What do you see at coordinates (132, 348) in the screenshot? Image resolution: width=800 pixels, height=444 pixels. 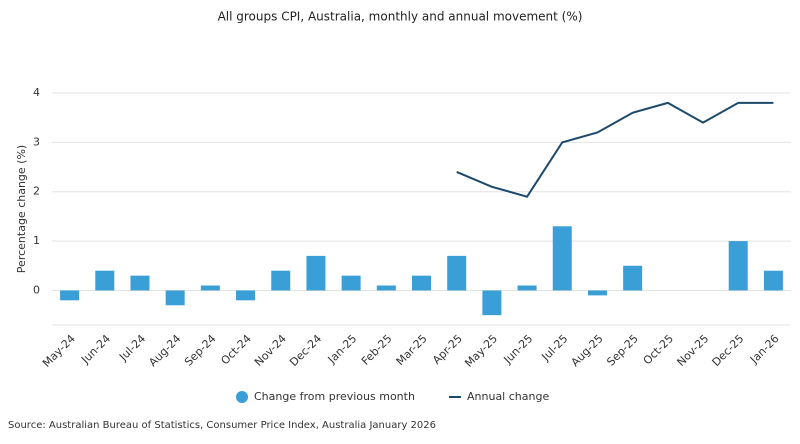 I see `x-tick-label: Jul-24` at bounding box center [132, 348].